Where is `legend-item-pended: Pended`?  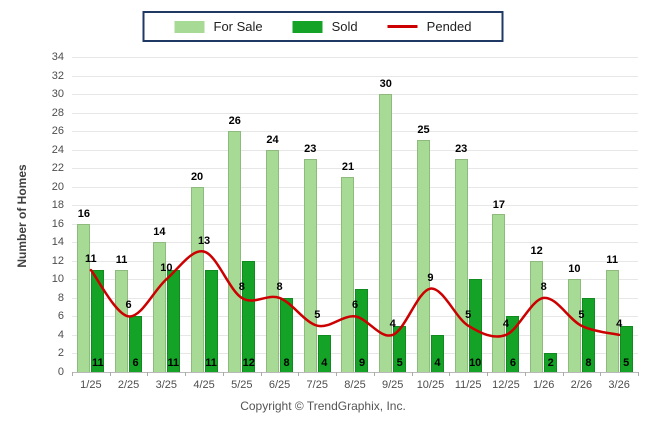 legend-item-pended: Pended is located at coordinates (429, 26).